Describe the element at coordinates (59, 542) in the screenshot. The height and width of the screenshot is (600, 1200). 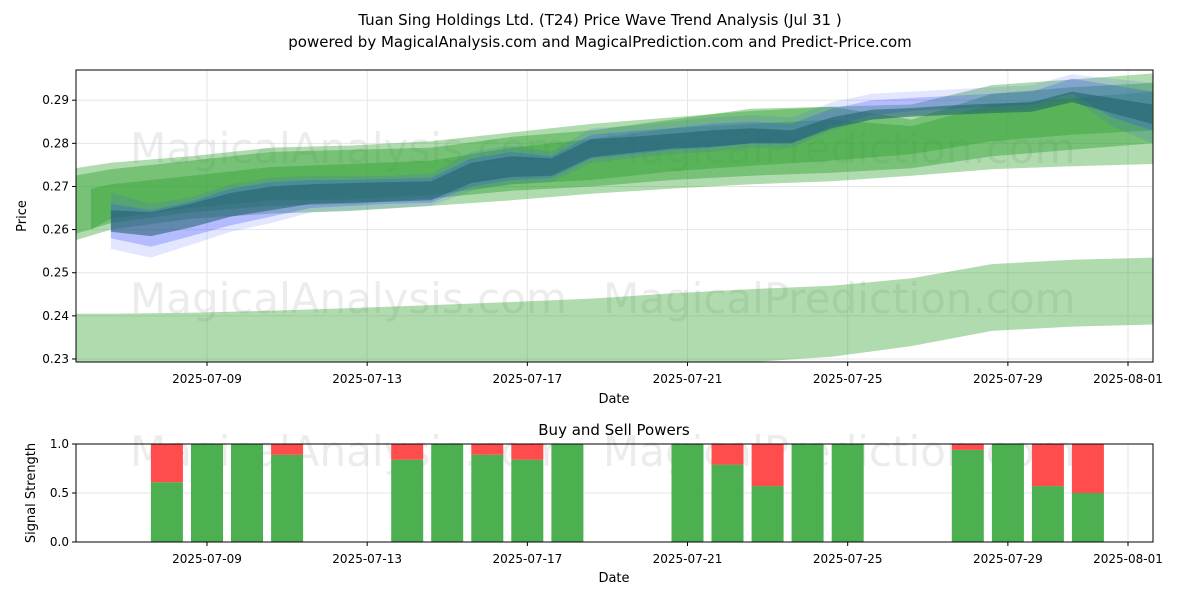
I see `signal-y-tick-label: 0.0` at that location.